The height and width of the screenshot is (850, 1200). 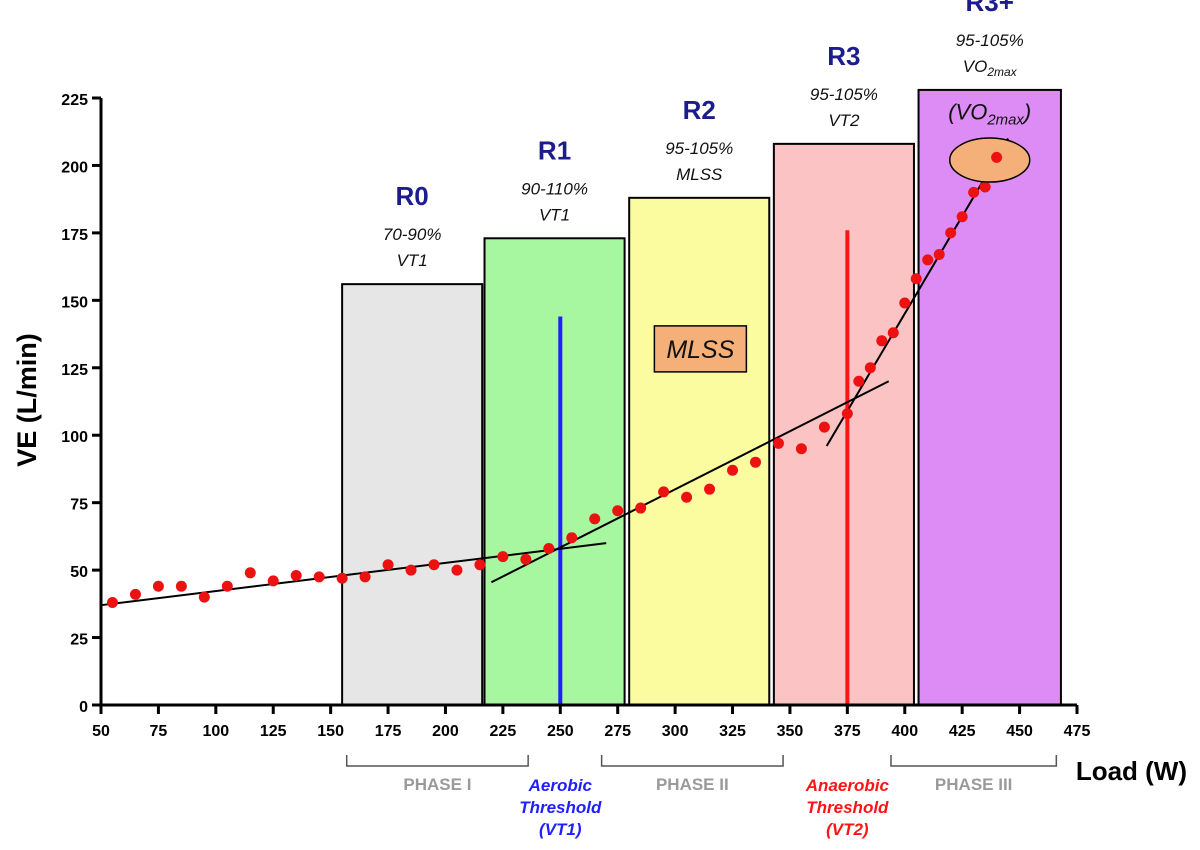 What do you see at coordinates (1077, 731) in the screenshot?
I see `x-tick-label: 475` at bounding box center [1077, 731].